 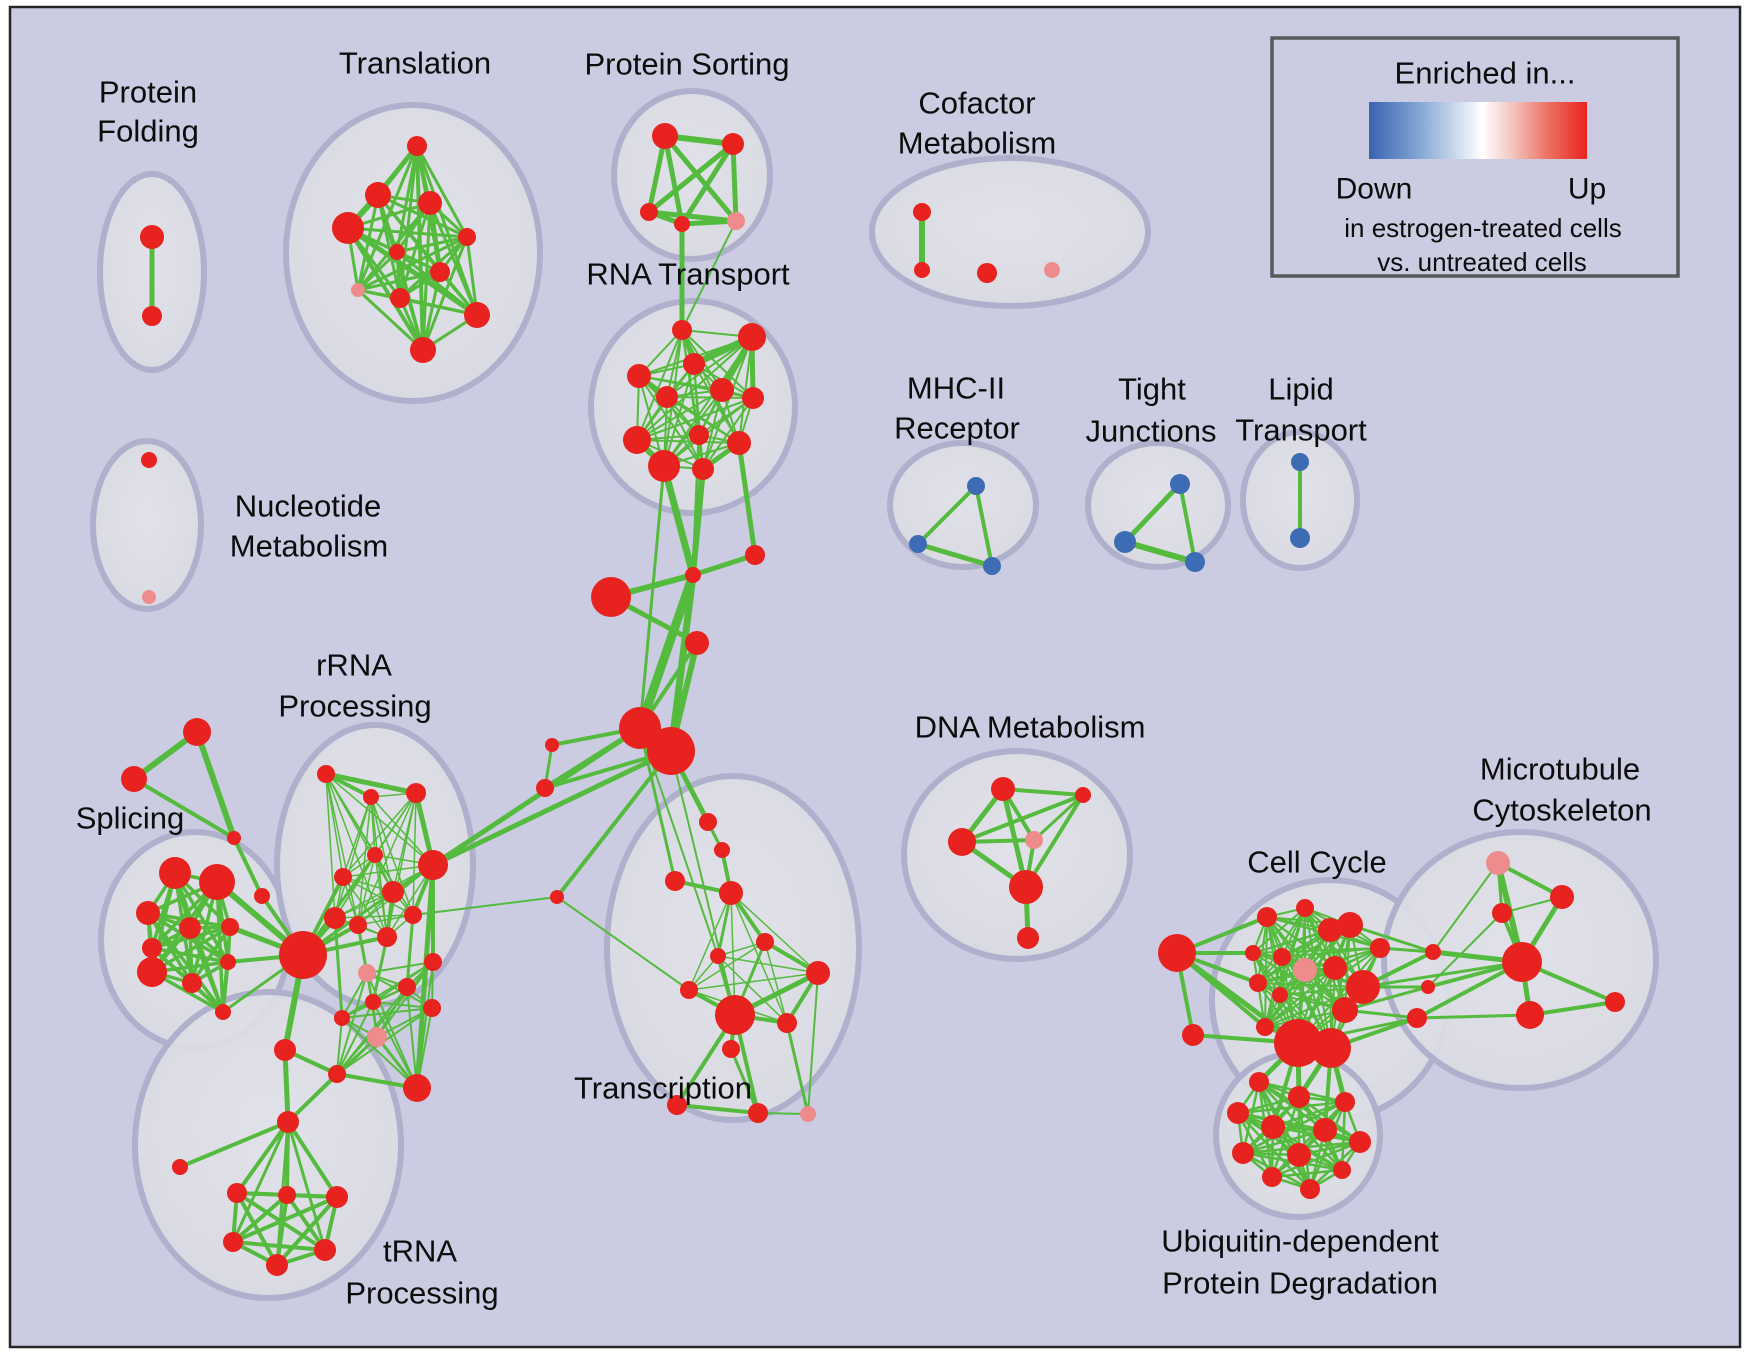 What do you see at coordinates (1428, 987) in the screenshot?
I see `gene-set-node-b2` at bounding box center [1428, 987].